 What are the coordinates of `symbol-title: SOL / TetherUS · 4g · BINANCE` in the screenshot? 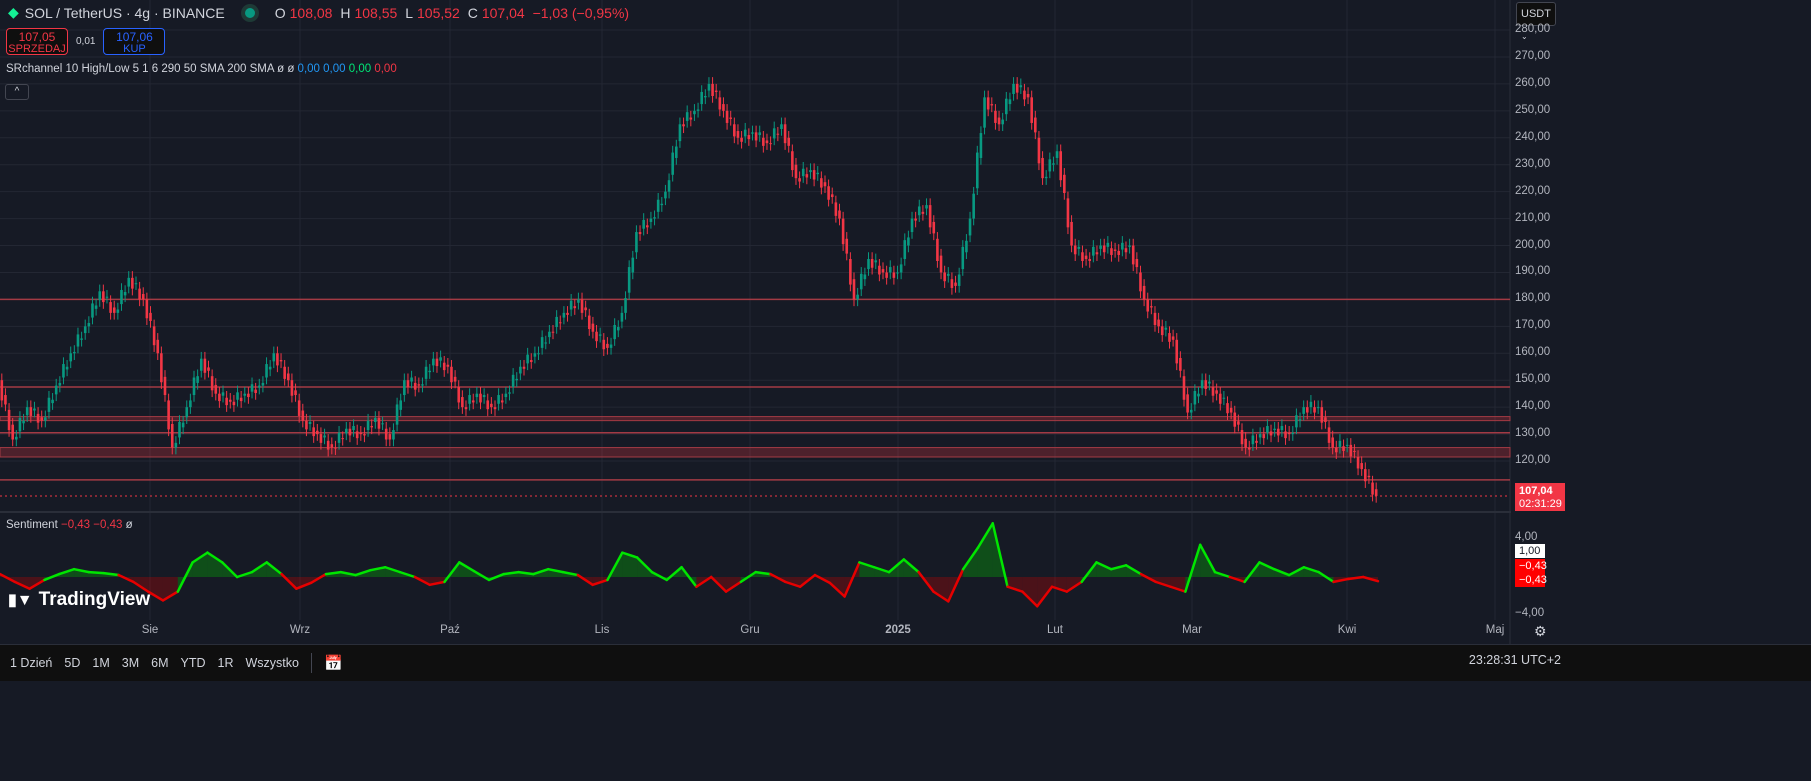 It's located at (124, 12).